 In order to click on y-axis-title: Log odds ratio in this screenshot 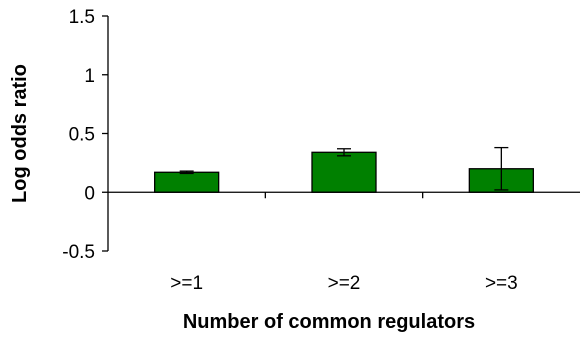, I will do `click(20, 133)`.